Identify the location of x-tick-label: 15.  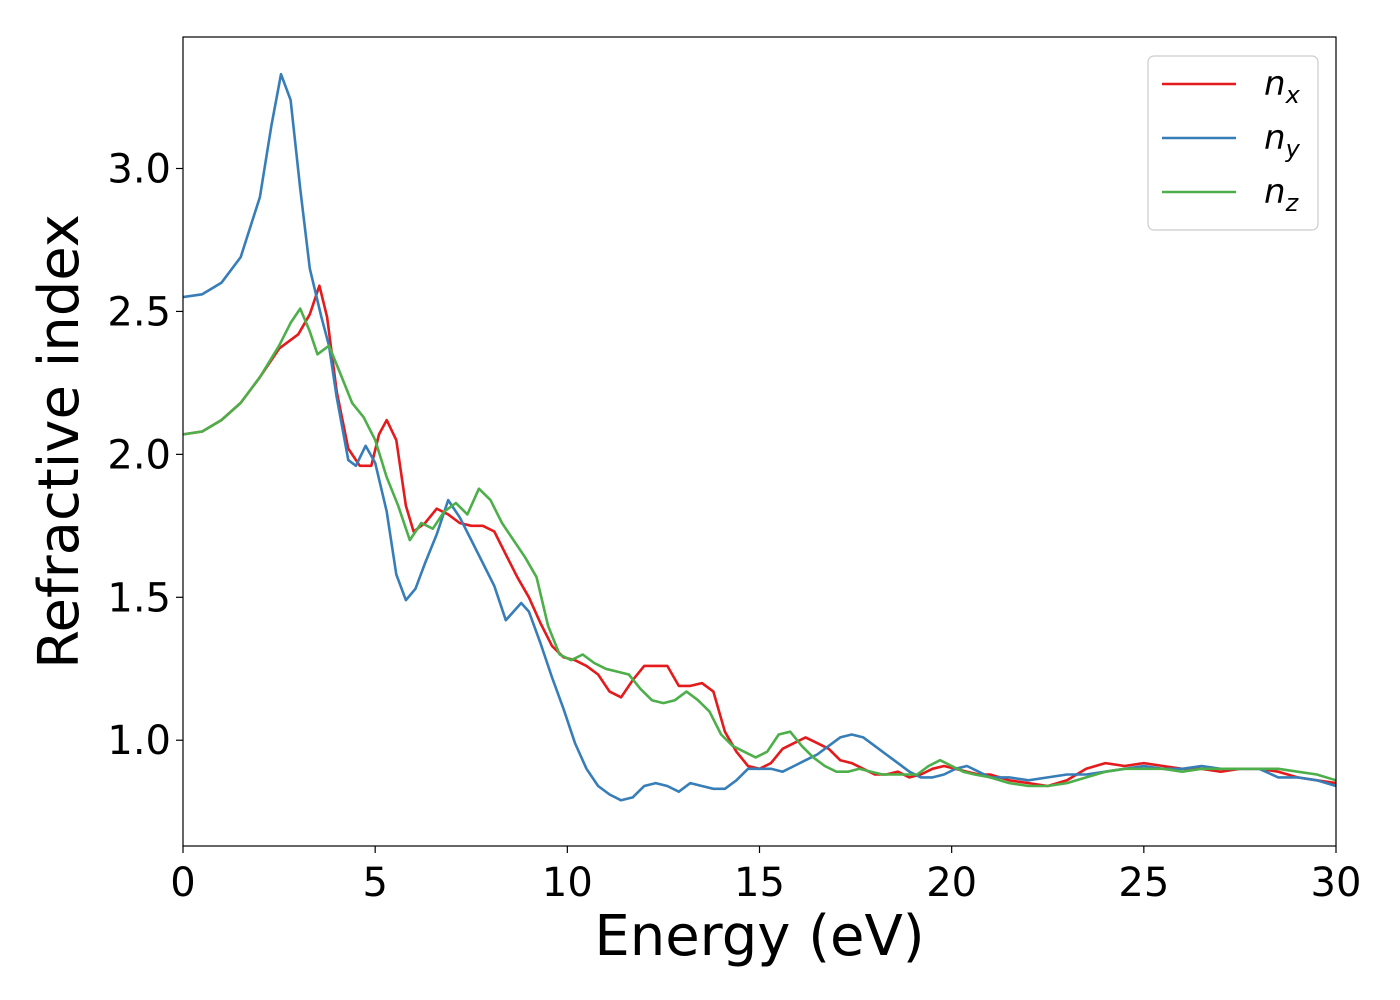
(759, 883).